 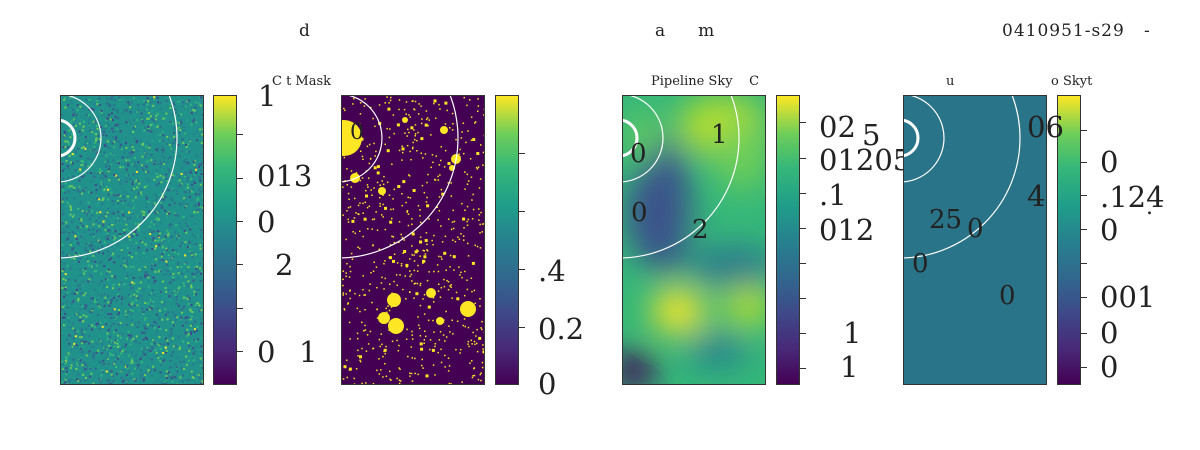 I want to click on colorbar-4-label: 0, so click(x=1109, y=333).